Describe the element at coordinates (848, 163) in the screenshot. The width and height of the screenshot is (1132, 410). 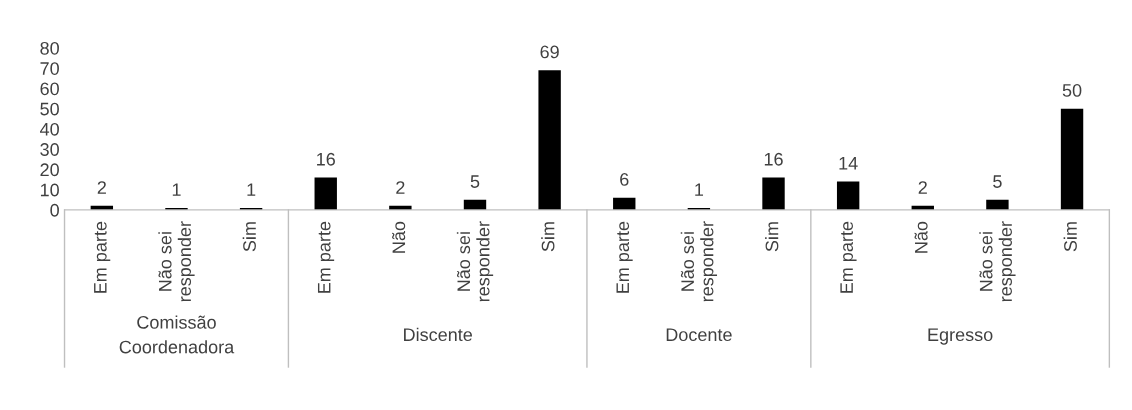
I see `data-label: 14` at that location.